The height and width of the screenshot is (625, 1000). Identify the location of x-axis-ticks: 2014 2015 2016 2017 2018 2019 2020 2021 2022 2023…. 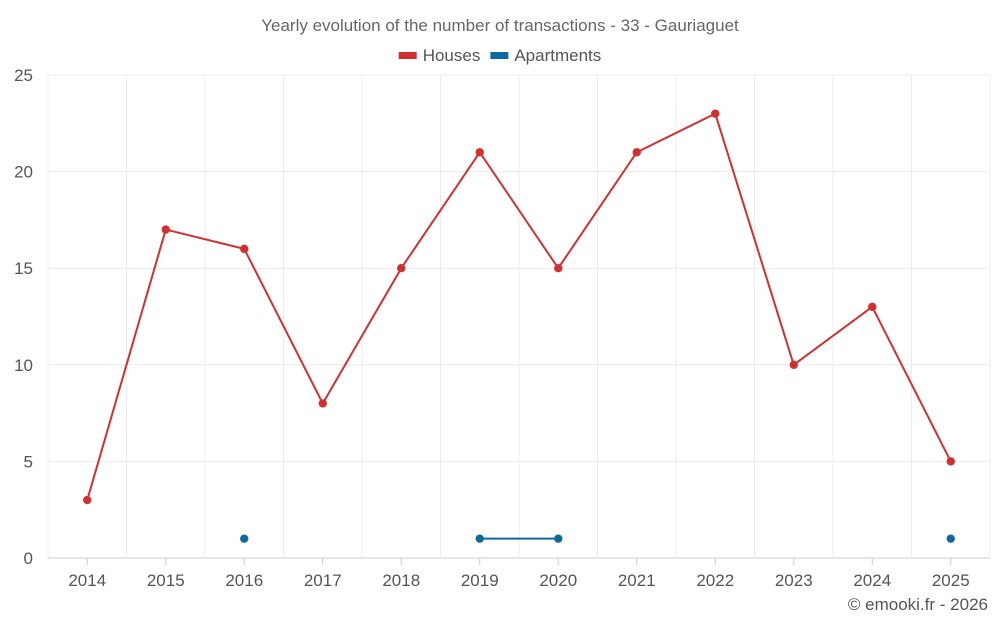
(519, 574).